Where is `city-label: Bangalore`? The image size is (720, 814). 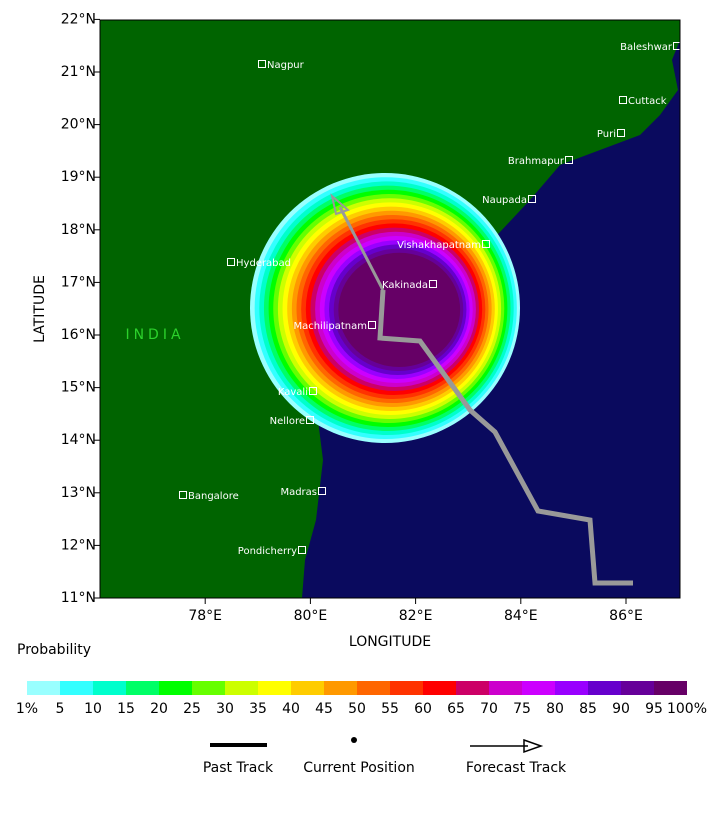
city-label: Bangalore is located at coordinates (213, 496).